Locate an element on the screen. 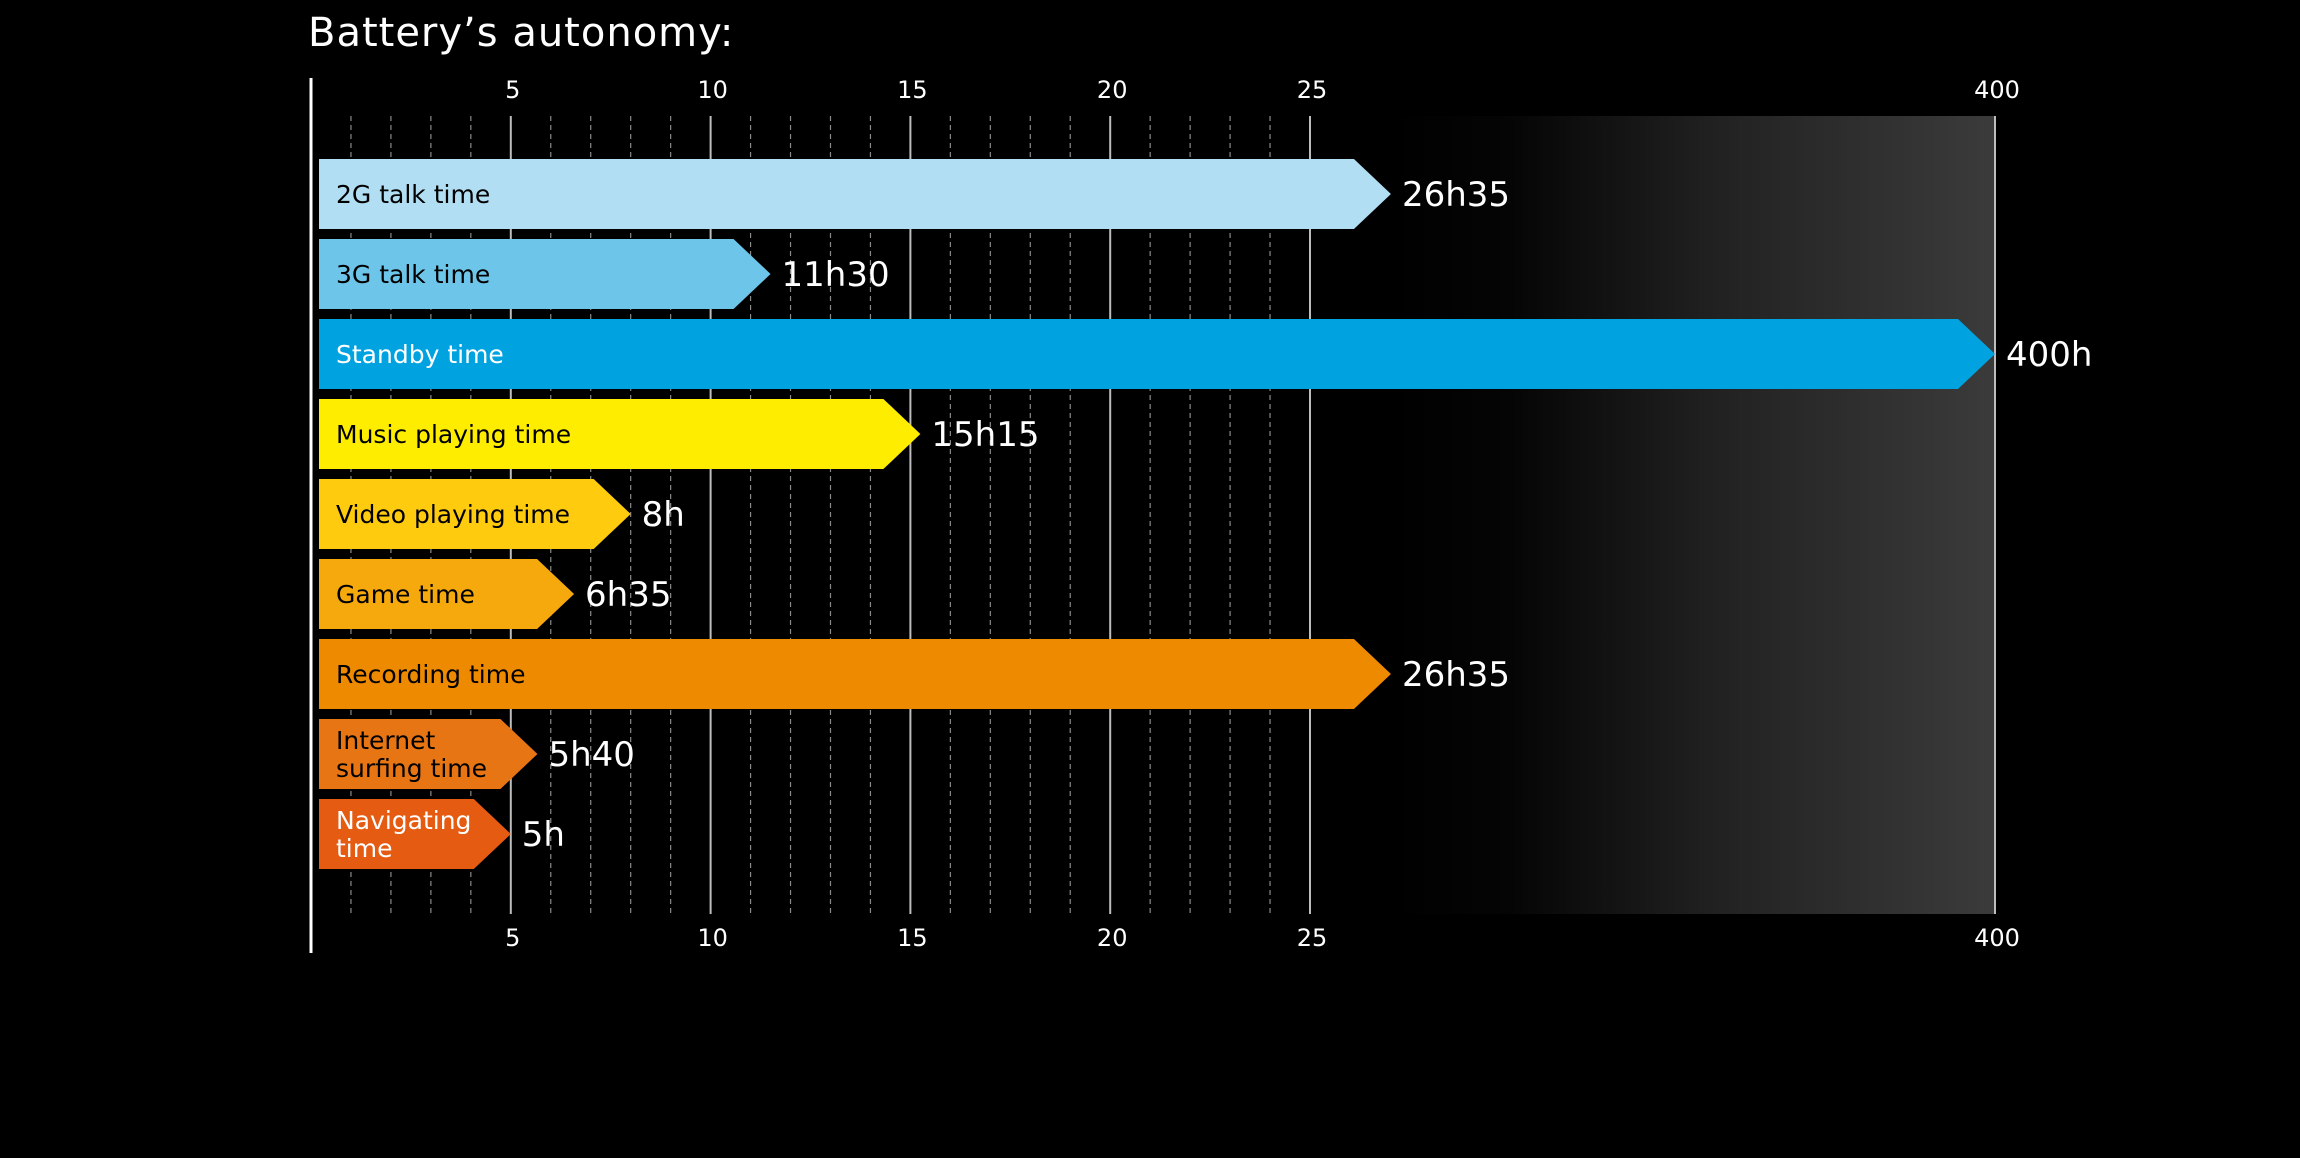 This screenshot has width=2300, height=1158. x-tick-label-top: 400 is located at coordinates (1997, 90).